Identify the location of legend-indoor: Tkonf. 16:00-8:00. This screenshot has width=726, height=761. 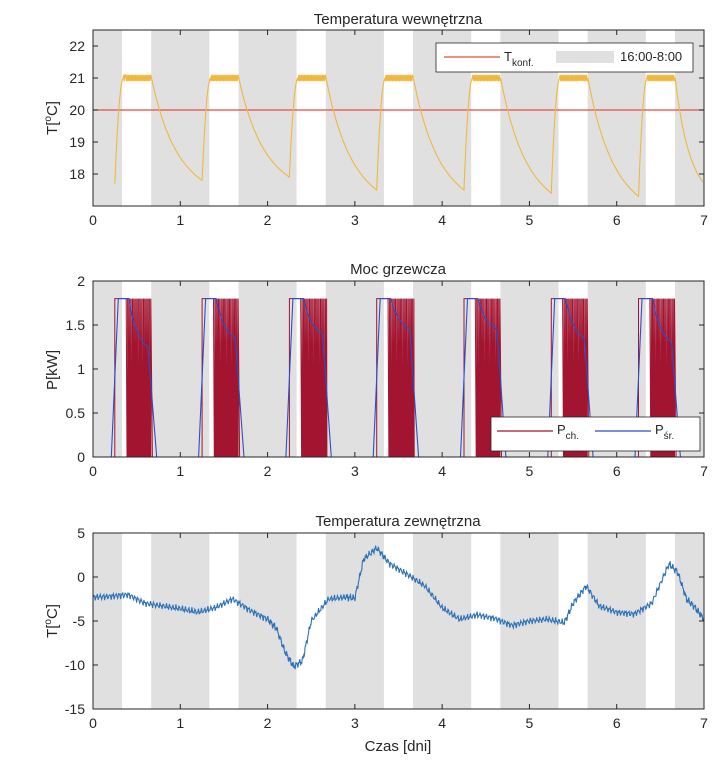
(564, 57).